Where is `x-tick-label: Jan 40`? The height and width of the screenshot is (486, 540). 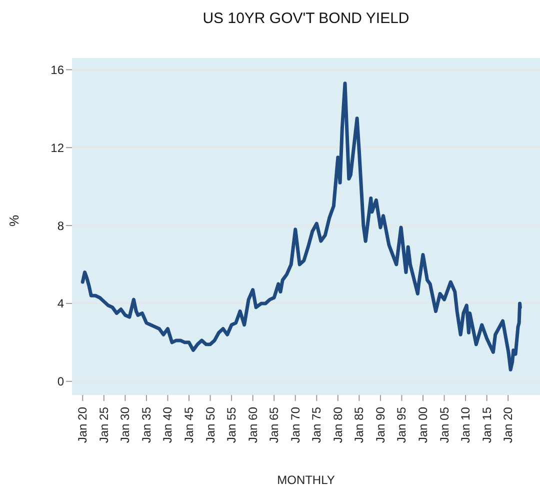 x-tick-label: Jan 40 is located at coordinates (167, 425).